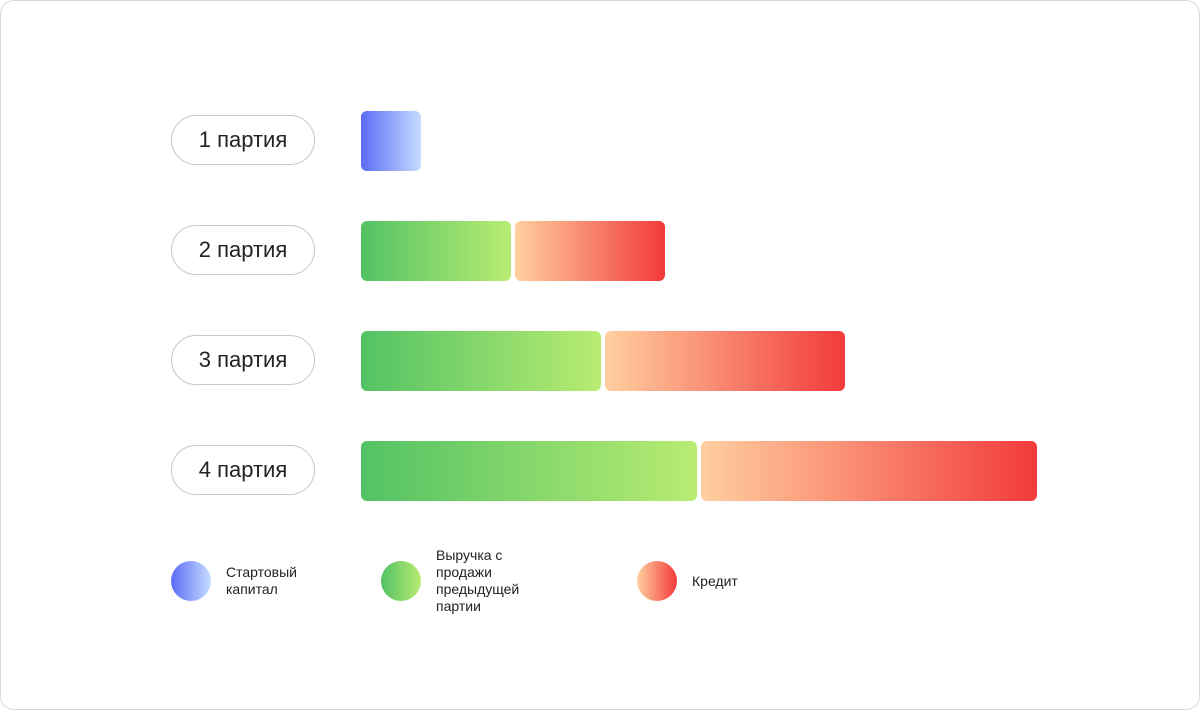 The height and width of the screenshot is (710, 1200). I want to click on legend-item-start: Стартовый капитал, so click(234, 581).